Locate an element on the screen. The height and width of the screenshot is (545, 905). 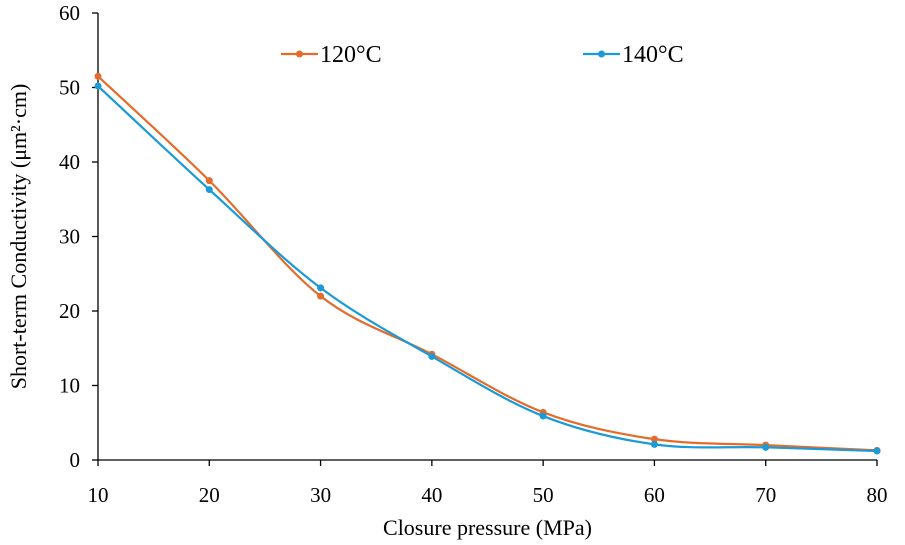
x-tick-label: 60 is located at coordinates (654, 495).